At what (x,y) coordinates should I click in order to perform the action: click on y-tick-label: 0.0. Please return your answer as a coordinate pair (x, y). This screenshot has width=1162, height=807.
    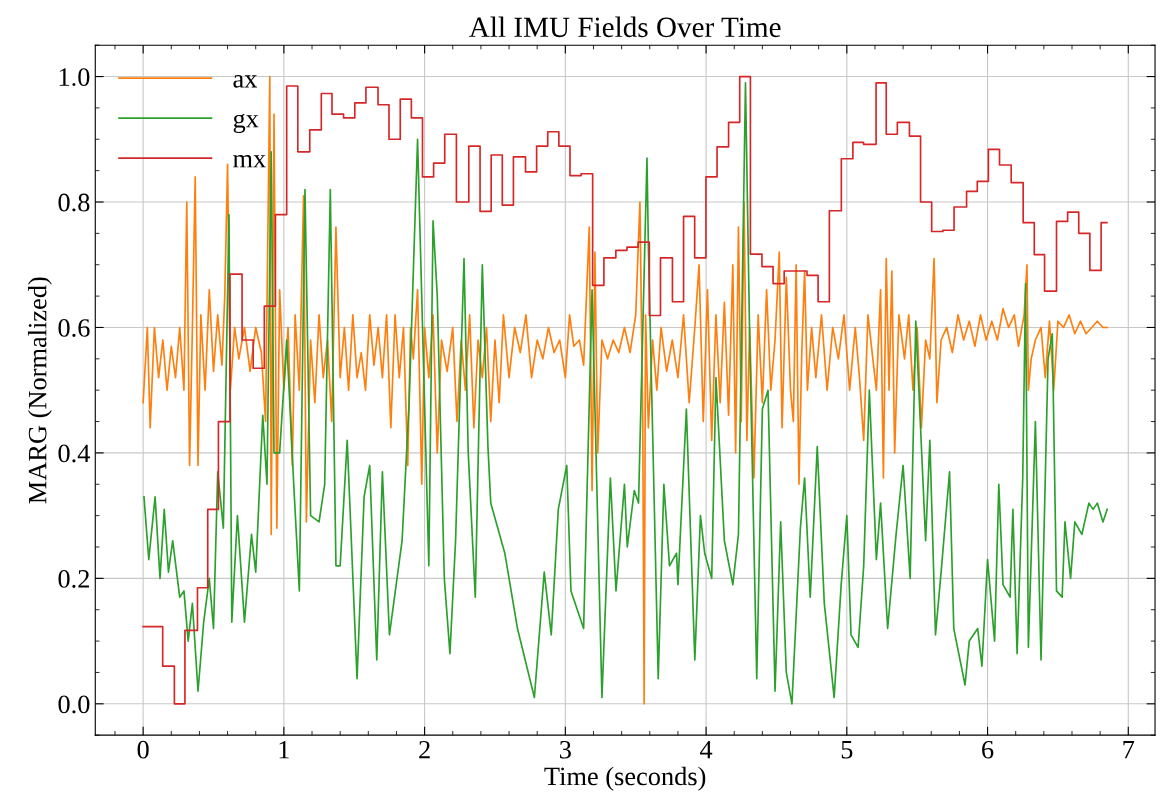
    Looking at the image, I should click on (74, 704).